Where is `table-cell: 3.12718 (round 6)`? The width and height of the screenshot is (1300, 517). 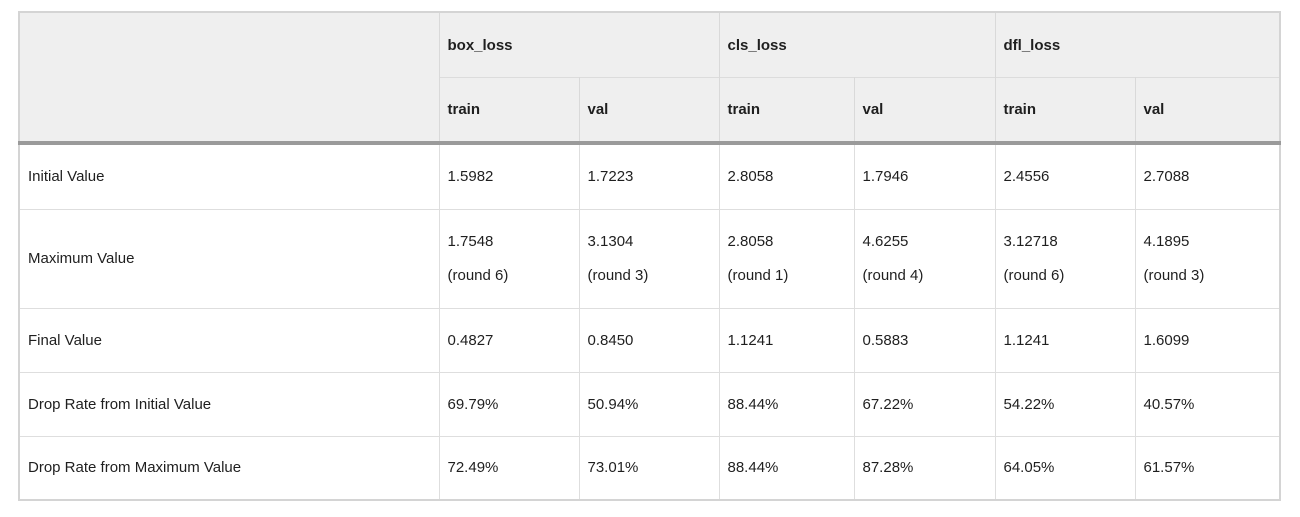
table-cell: 3.12718 (round 6) is located at coordinates (1065, 259).